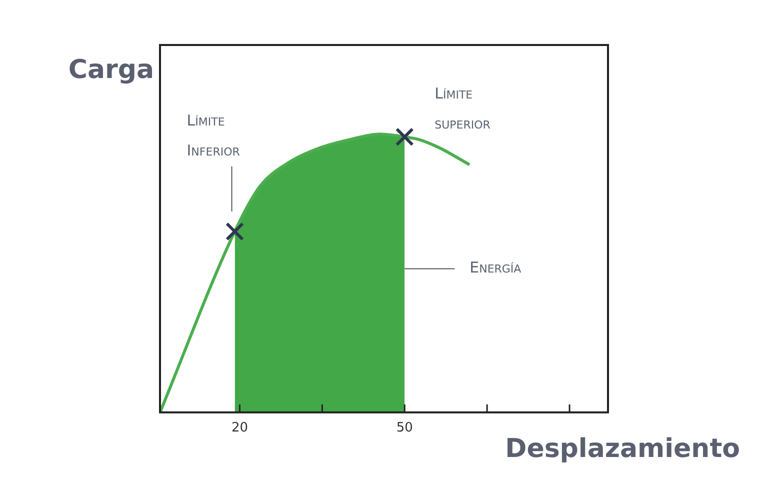 This screenshot has width=768, height=502. Describe the element at coordinates (111, 69) in the screenshot. I see `y-axis-title: Carga` at that location.